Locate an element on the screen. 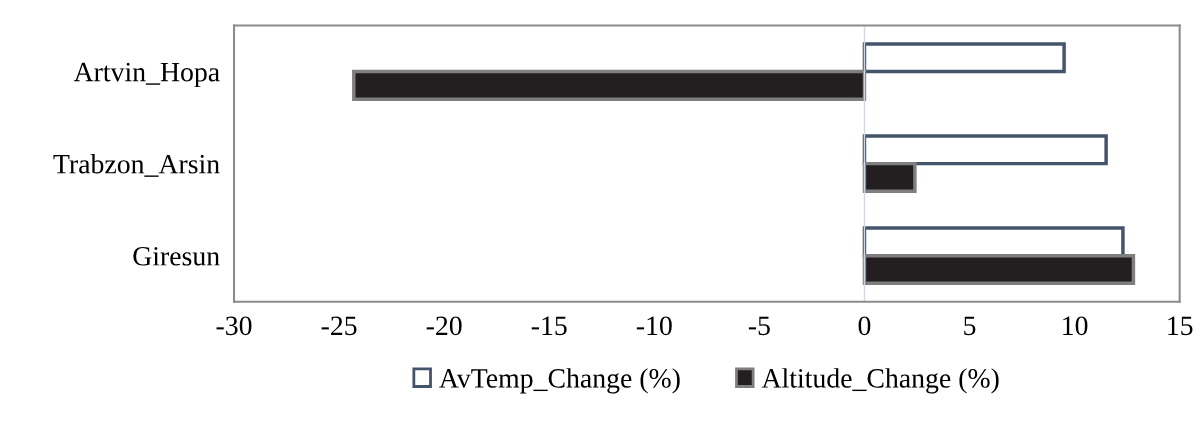  x-tick-label: -10 is located at coordinates (654, 326).